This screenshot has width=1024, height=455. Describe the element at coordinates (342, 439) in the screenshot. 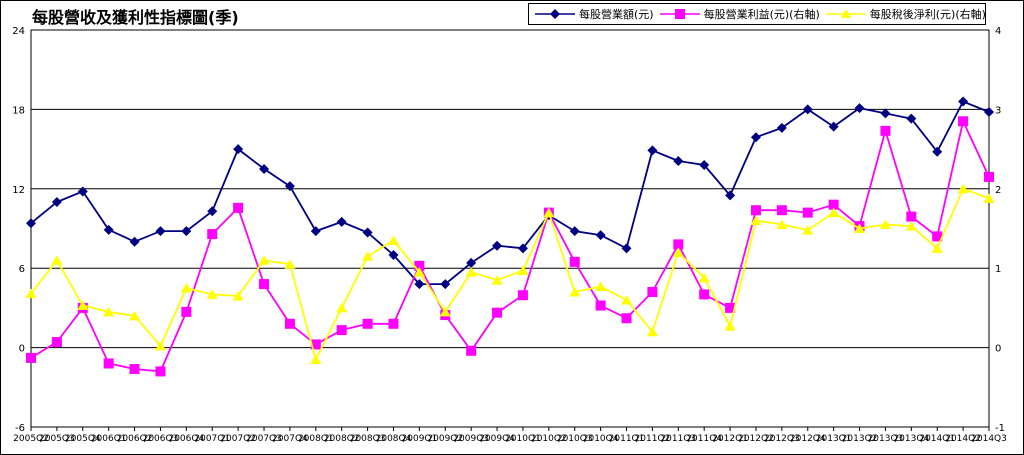

I see `x-tick-label: 2008Q2` at that location.